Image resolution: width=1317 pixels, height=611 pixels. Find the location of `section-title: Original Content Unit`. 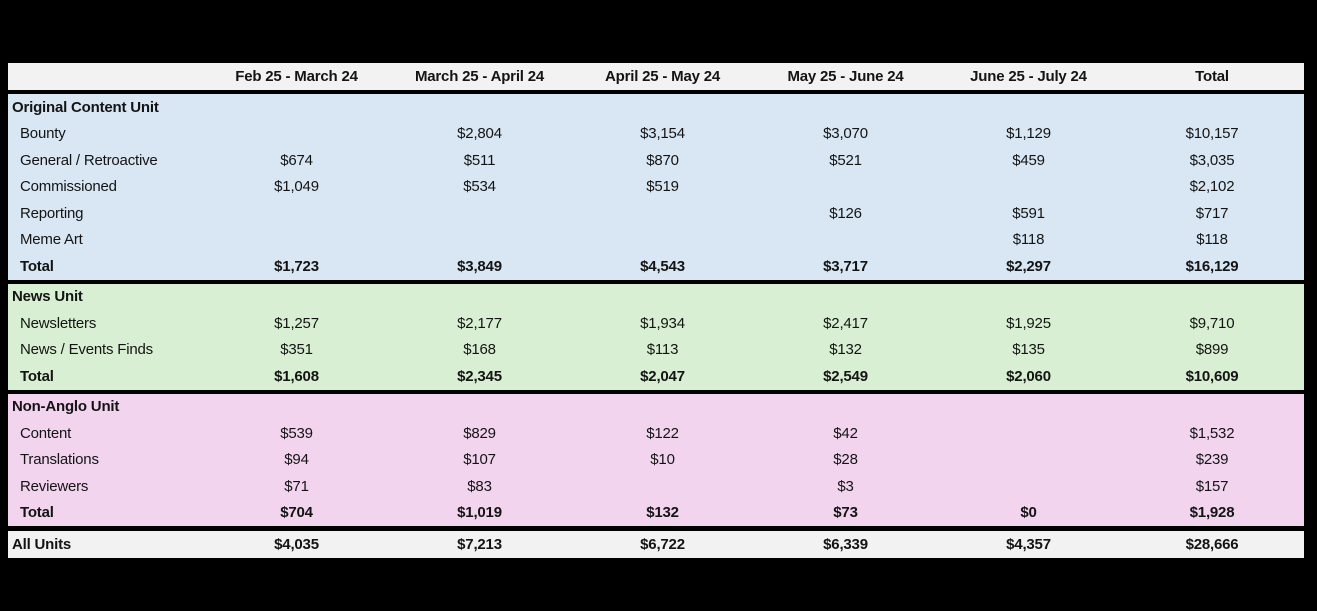

section-title: Original Content Unit is located at coordinates (85, 107).